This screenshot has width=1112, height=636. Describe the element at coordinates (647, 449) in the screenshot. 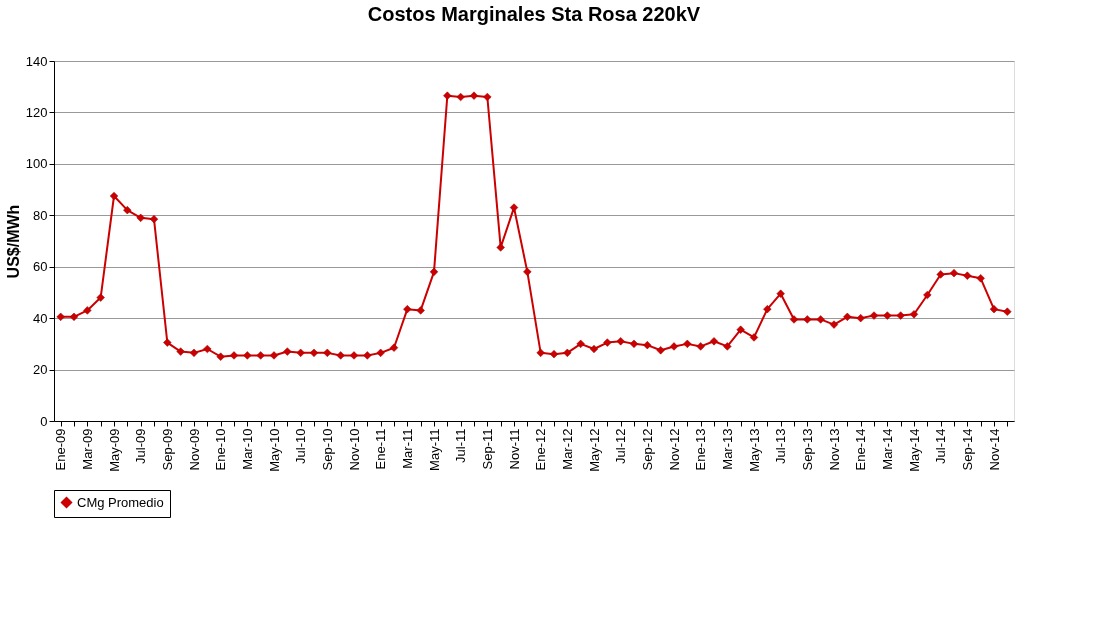

I see `x-tick-label: Sep-12` at that location.